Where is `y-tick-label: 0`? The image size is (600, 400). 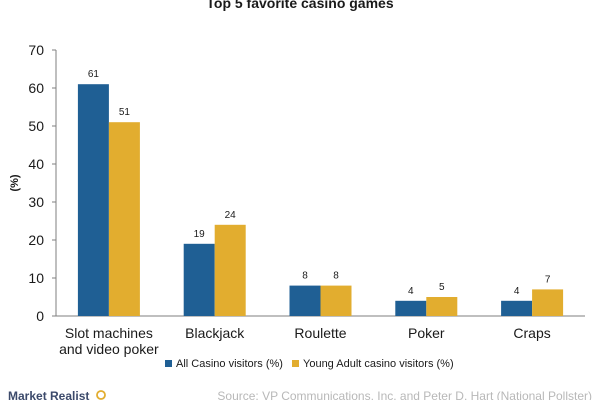
y-tick-label: 0 is located at coordinates (40, 316).